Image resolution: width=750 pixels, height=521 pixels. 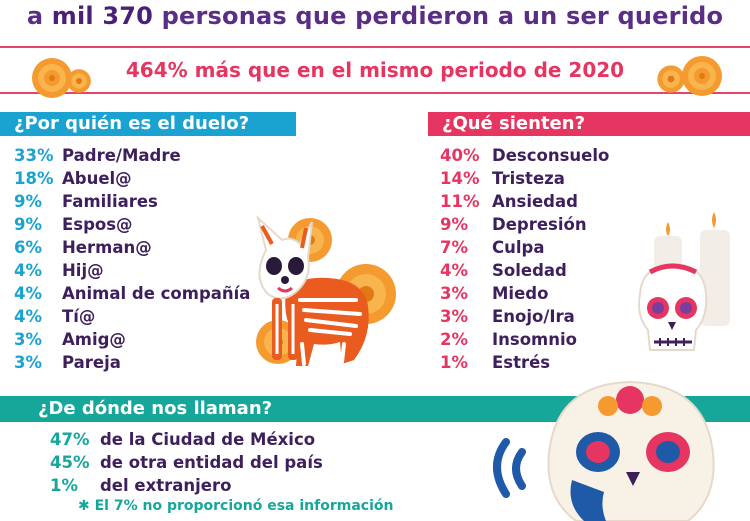 I want to click on subheadline: 464% más que en el mismo periodo de 2020, so click(x=375, y=70).